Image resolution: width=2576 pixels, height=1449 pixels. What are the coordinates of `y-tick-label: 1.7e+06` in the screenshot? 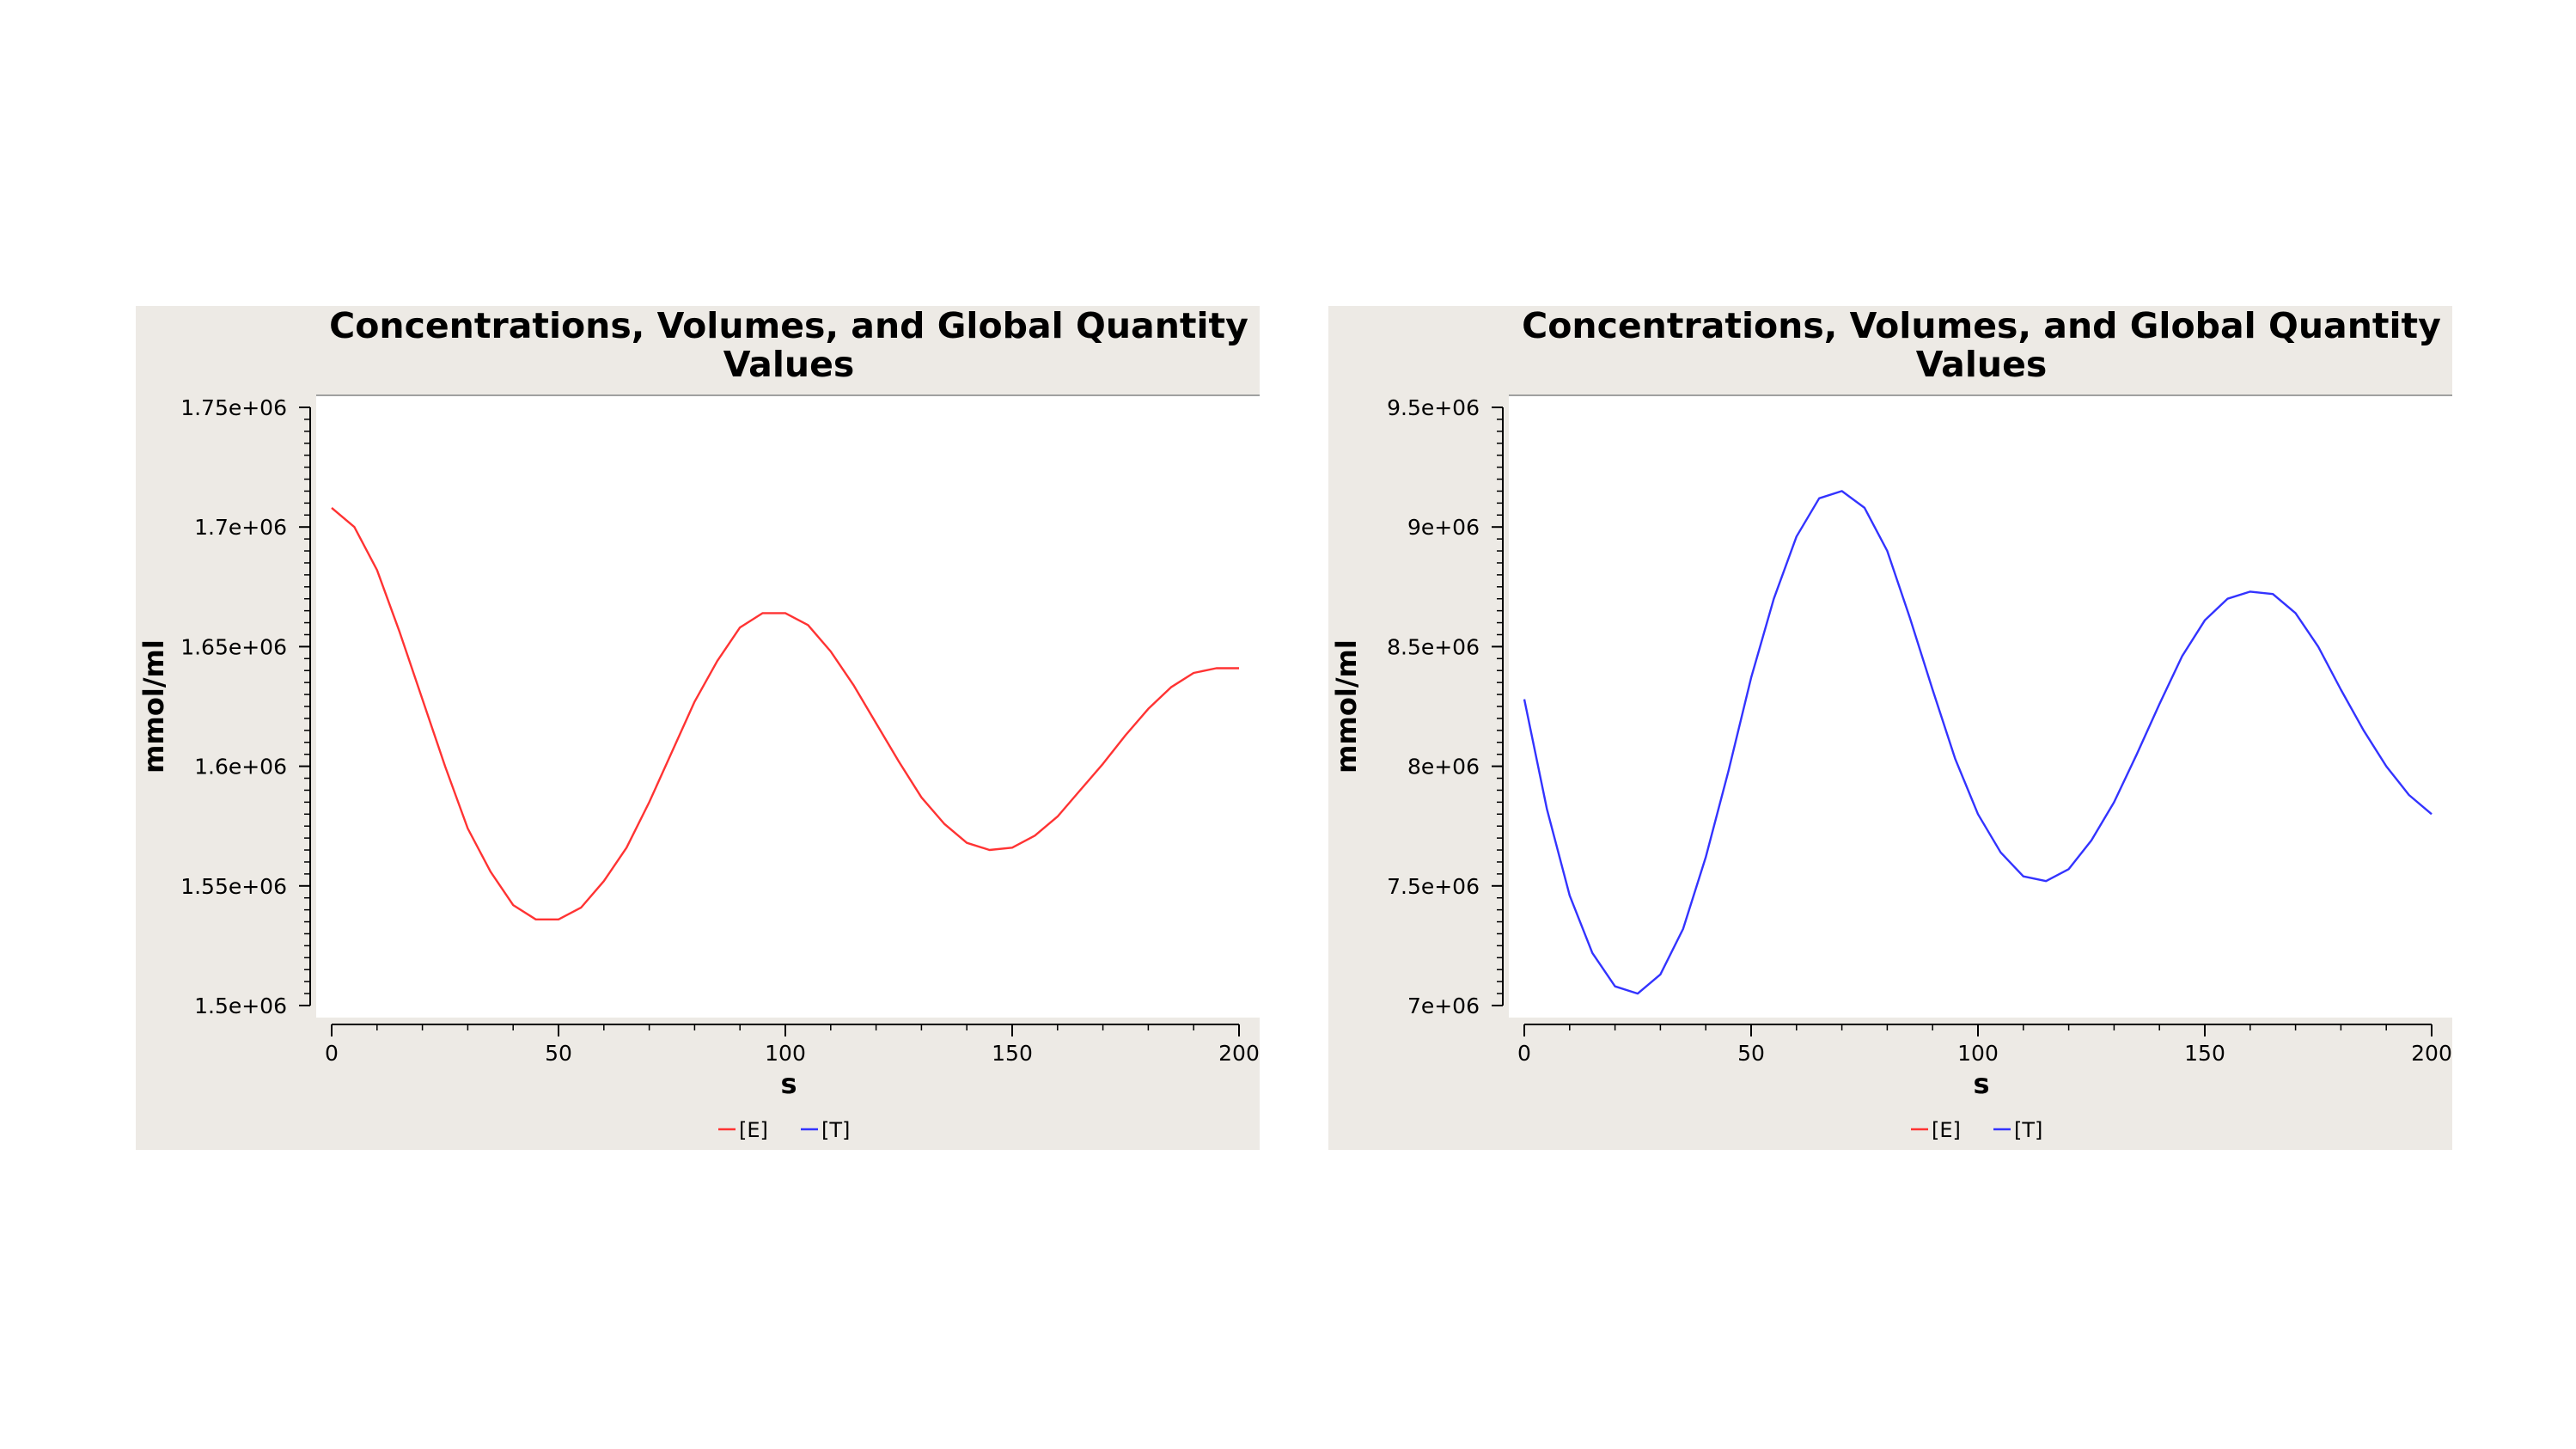 It's located at (241, 527).